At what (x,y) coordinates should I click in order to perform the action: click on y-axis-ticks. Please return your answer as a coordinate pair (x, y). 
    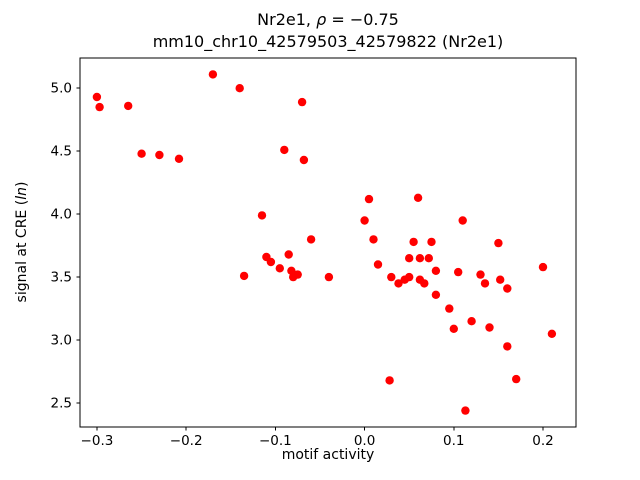
    Looking at the image, I should click on (78, 245).